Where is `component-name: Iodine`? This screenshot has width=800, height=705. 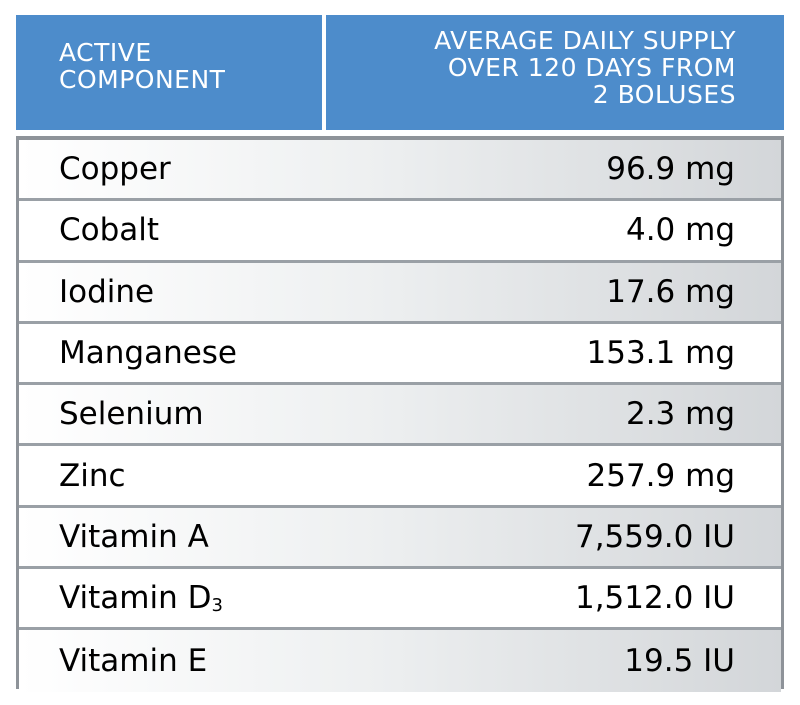
component-name: Iodine is located at coordinates (107, 291).